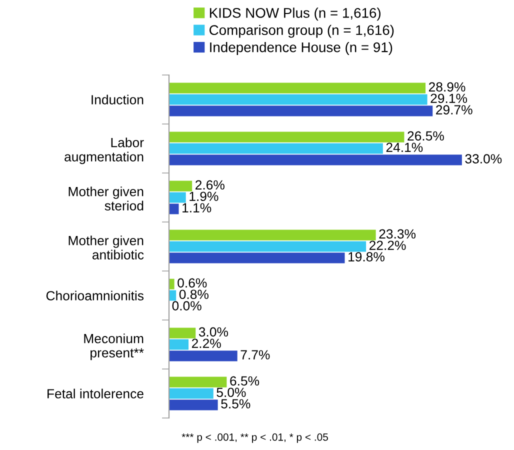 This screenshot has height=450, width=514. What do you see at coordinates (483, 159) in the screenshot?
I see `data-label: 33.0%` at bounding box center [483, 159].